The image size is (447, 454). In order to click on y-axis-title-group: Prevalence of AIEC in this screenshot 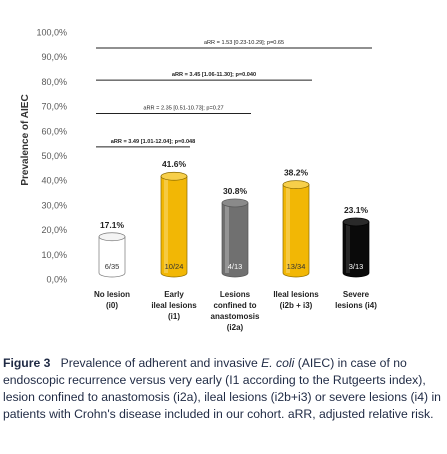, I will do `click(25, 139)`.